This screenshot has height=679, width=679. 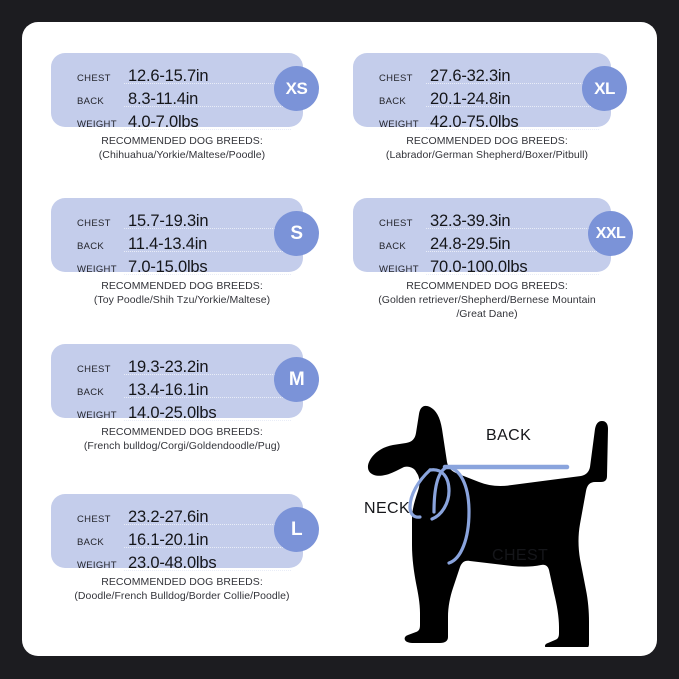 I want to click on weight-value: 4.0-7.0lbs, so click(x=163, y=122).